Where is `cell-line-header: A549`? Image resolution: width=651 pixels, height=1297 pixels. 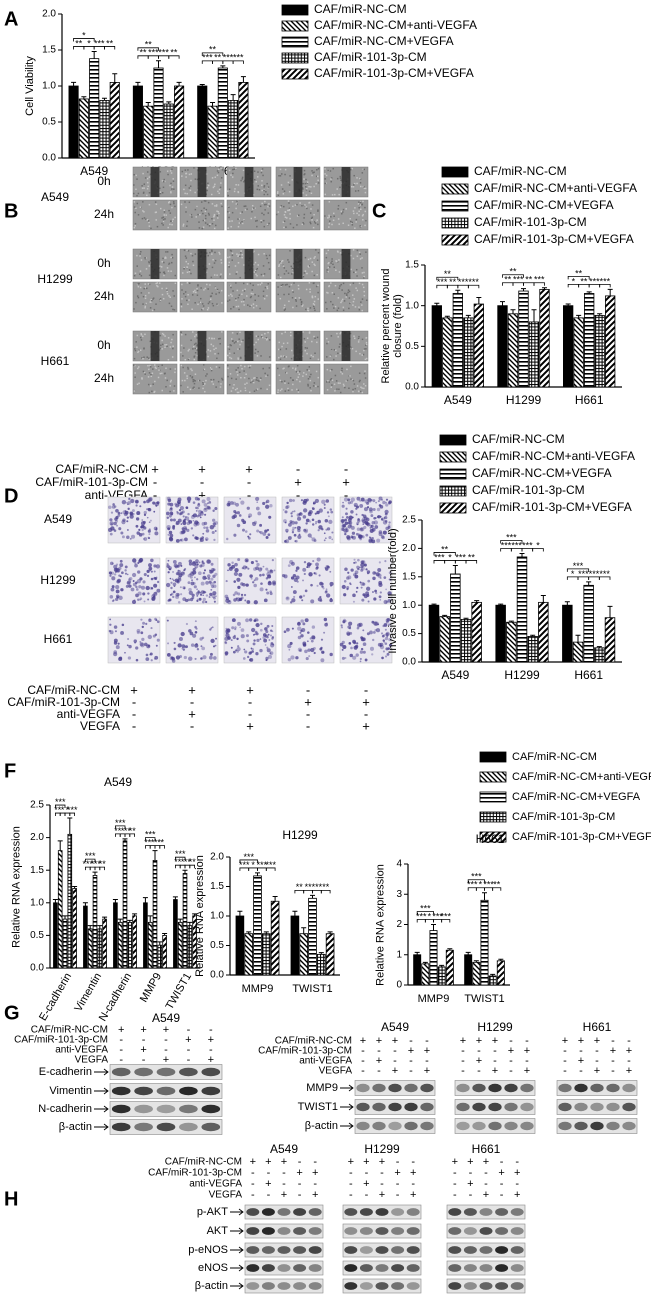 cell-line-header: A549 is located at coordinates (395, 1027).